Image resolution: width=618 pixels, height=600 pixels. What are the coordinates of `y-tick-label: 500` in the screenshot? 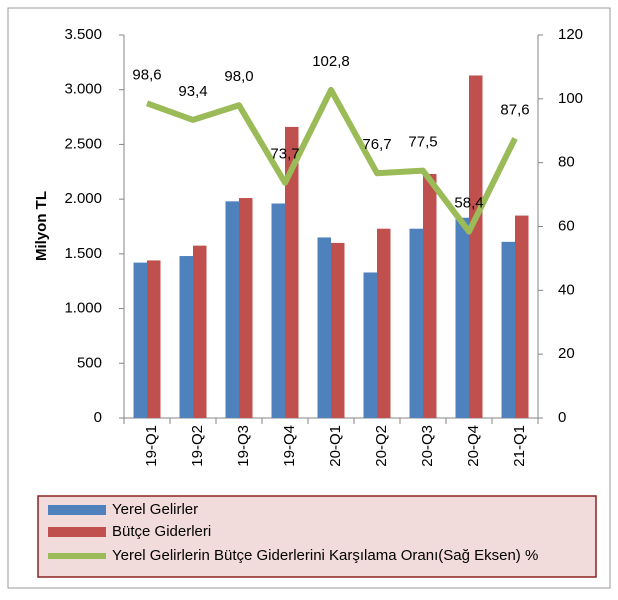 It's located at (89, 362).